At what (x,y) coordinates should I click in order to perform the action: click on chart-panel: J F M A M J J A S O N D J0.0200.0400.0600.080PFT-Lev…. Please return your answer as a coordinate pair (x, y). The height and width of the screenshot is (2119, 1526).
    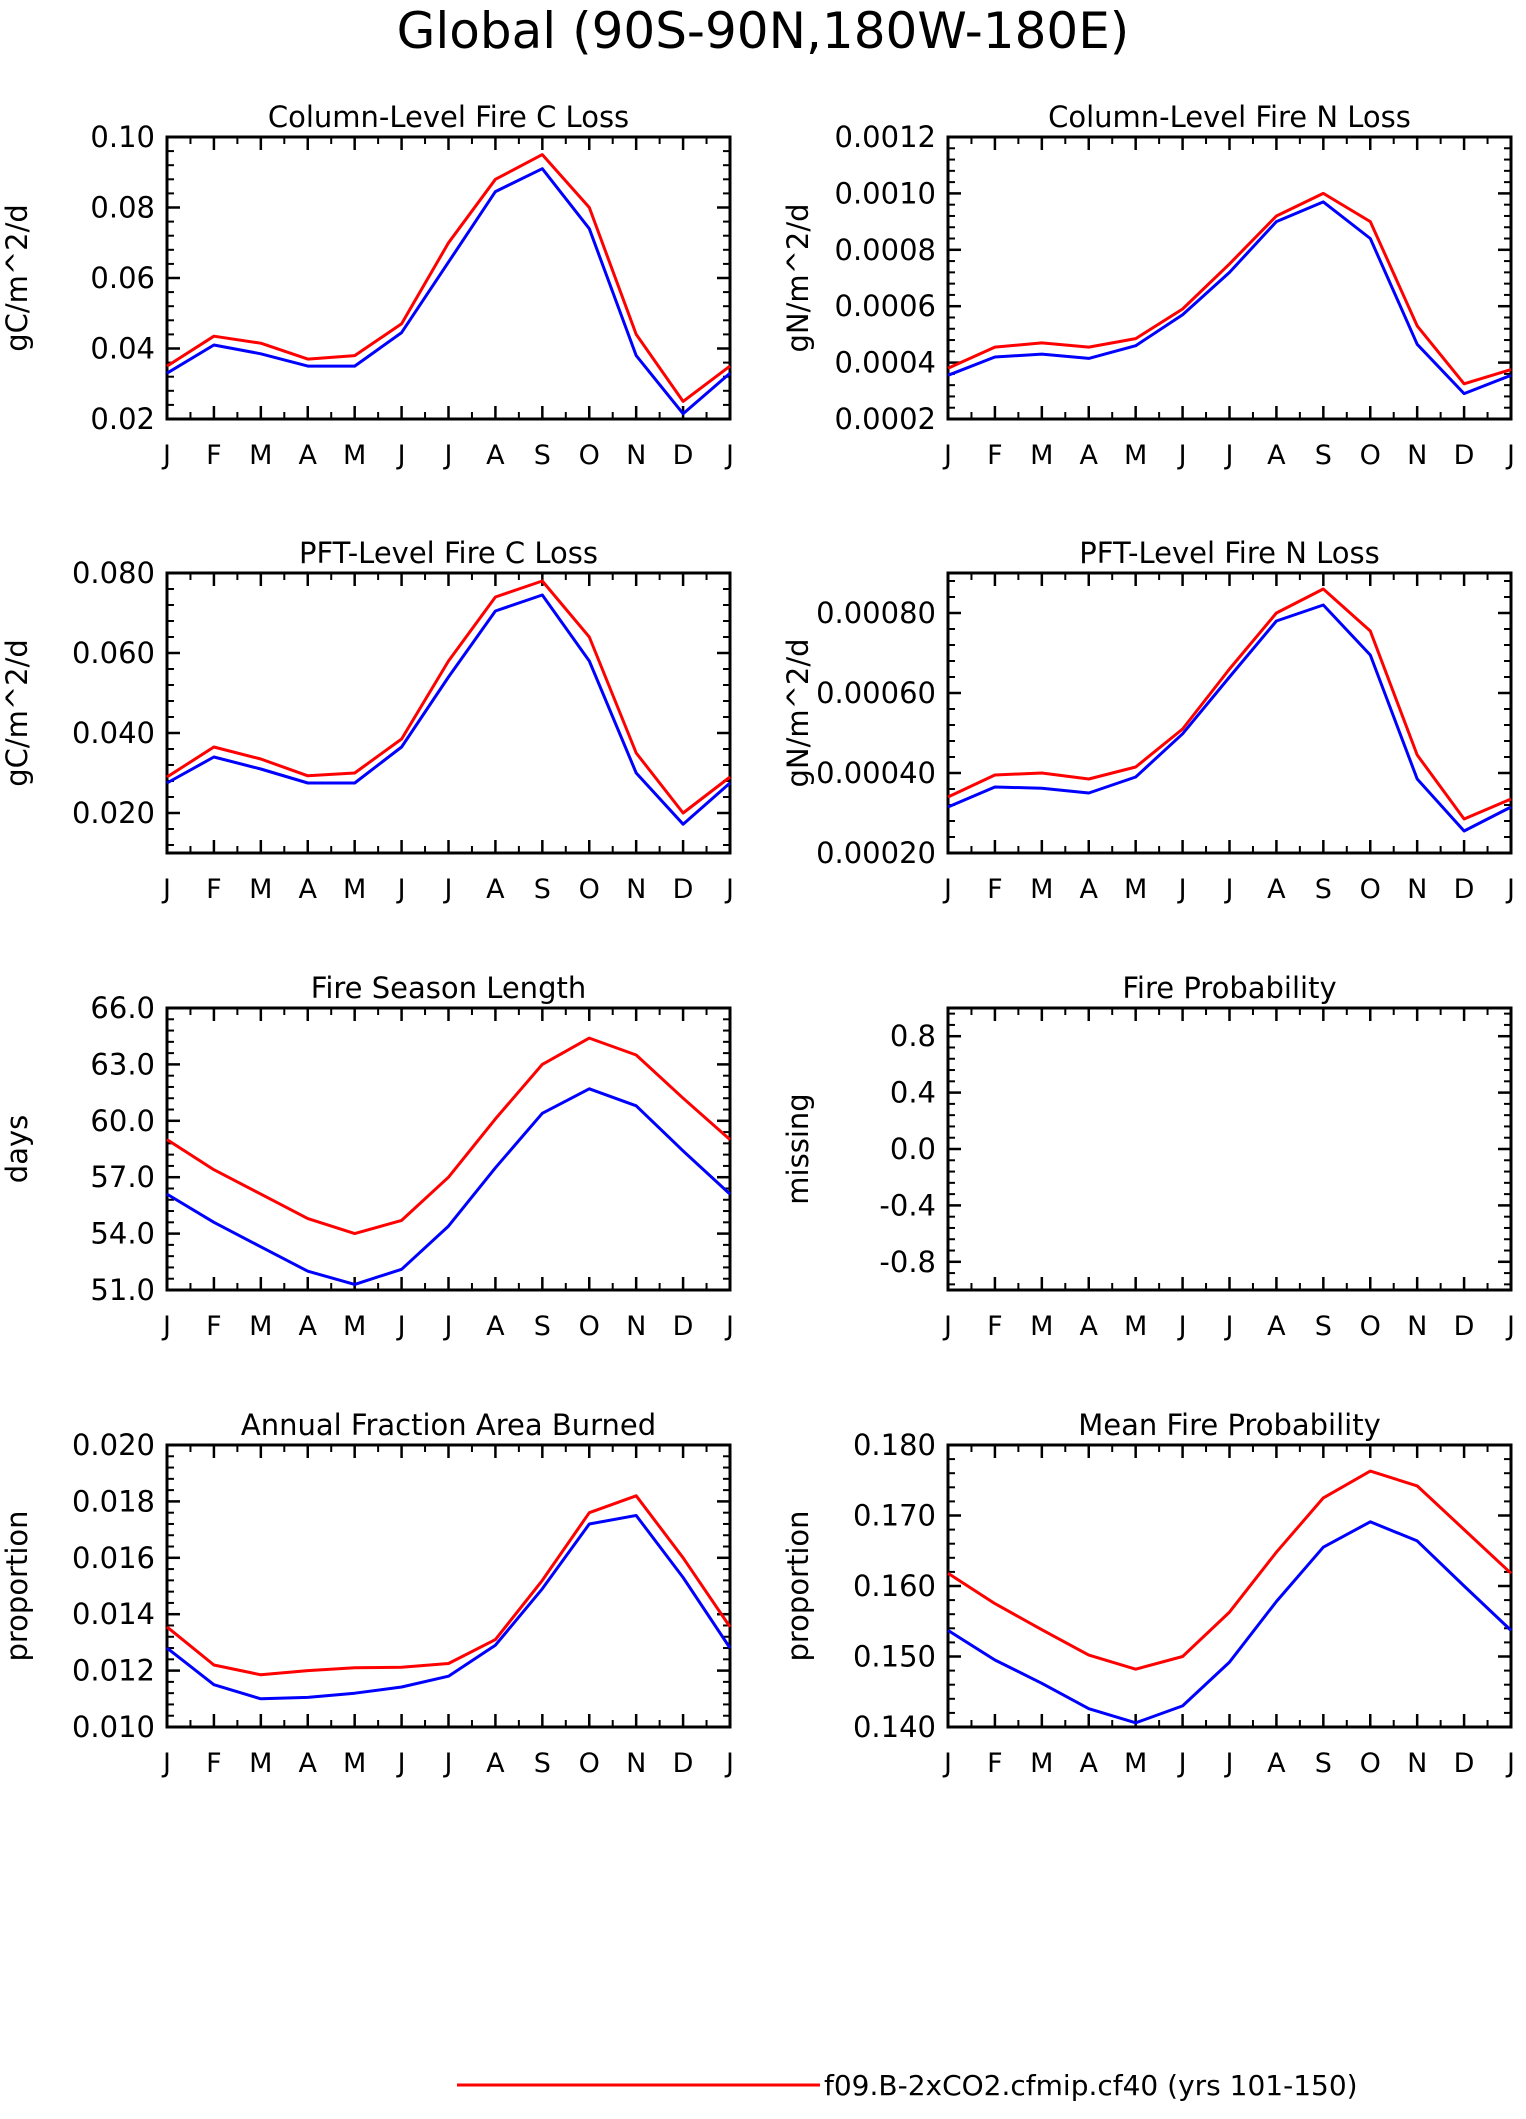
    Looking at the image, I should click on (367, 720).